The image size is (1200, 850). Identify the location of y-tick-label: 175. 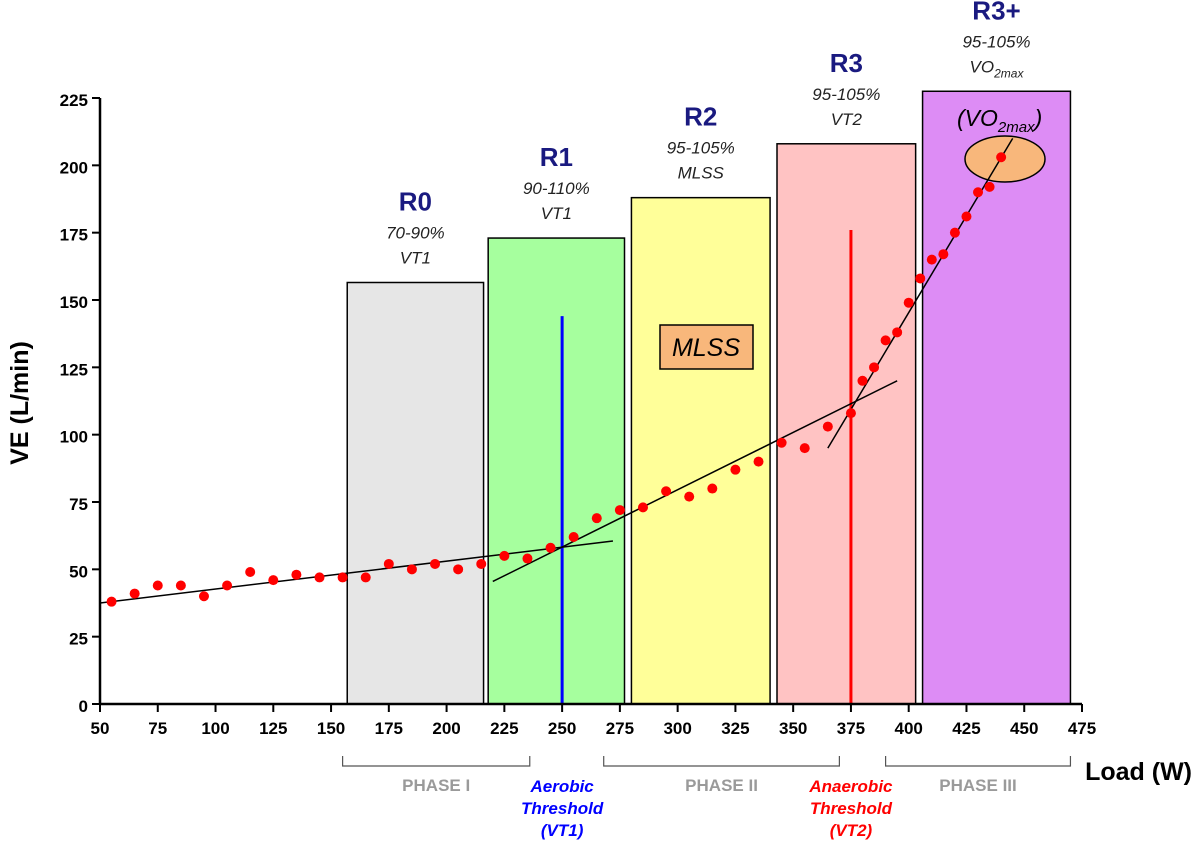
(74, 235).